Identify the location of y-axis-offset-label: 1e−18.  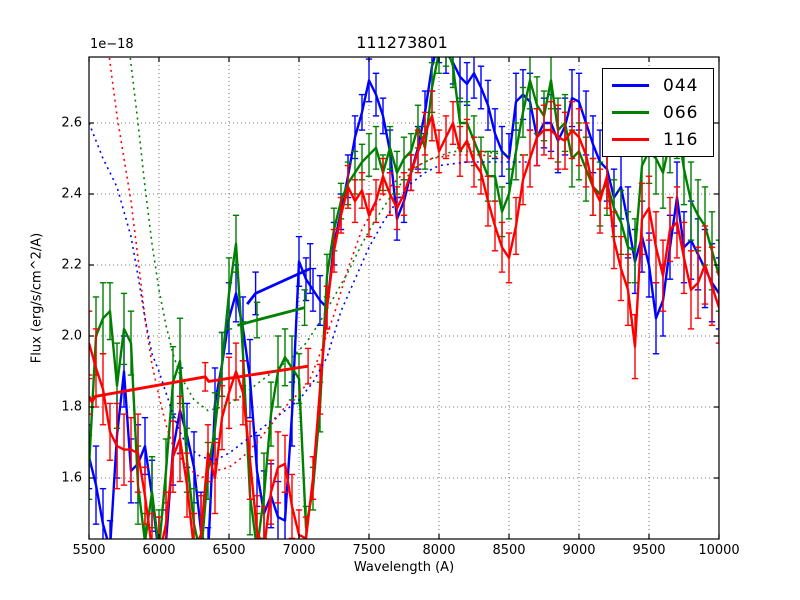
(112, 44).